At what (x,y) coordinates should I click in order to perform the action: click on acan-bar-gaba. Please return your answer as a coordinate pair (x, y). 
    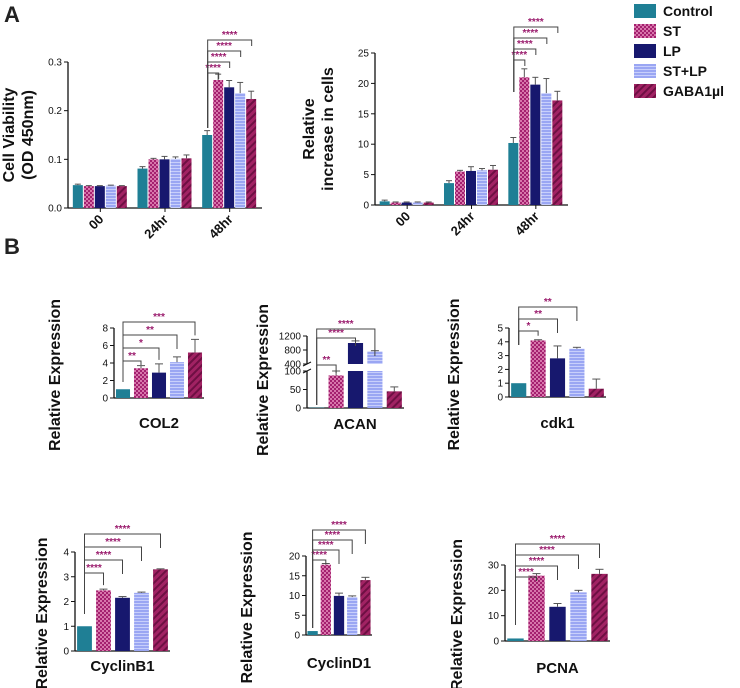
    Looking at the image, I should click on (394, 399).